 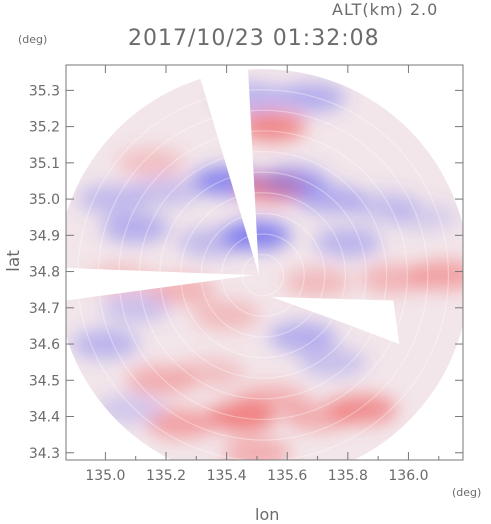 What do you see at coordinates (33, 39) in the screenshot?
I see `y-unit-label: (deg)` at bounding box center [33, 39].